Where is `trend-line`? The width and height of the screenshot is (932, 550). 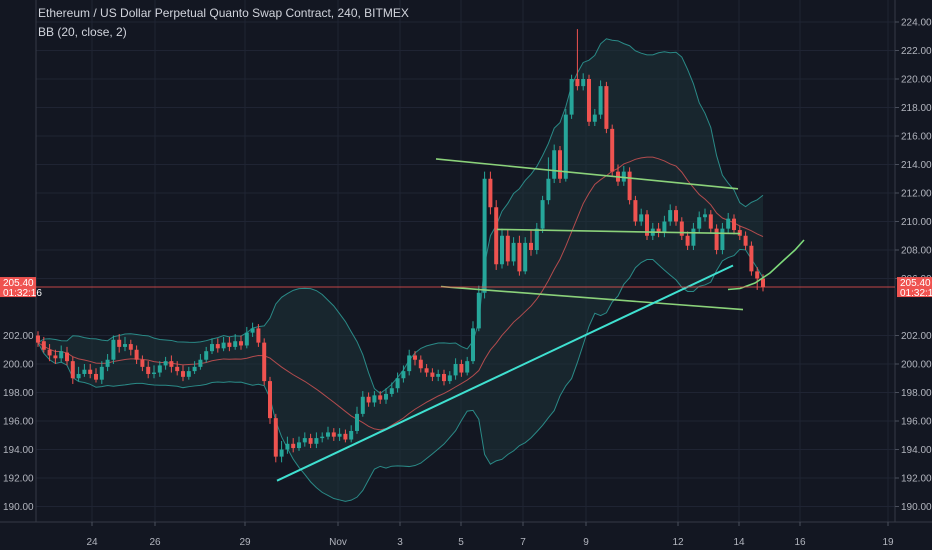 trend-line is located at coordinates (587, 174).